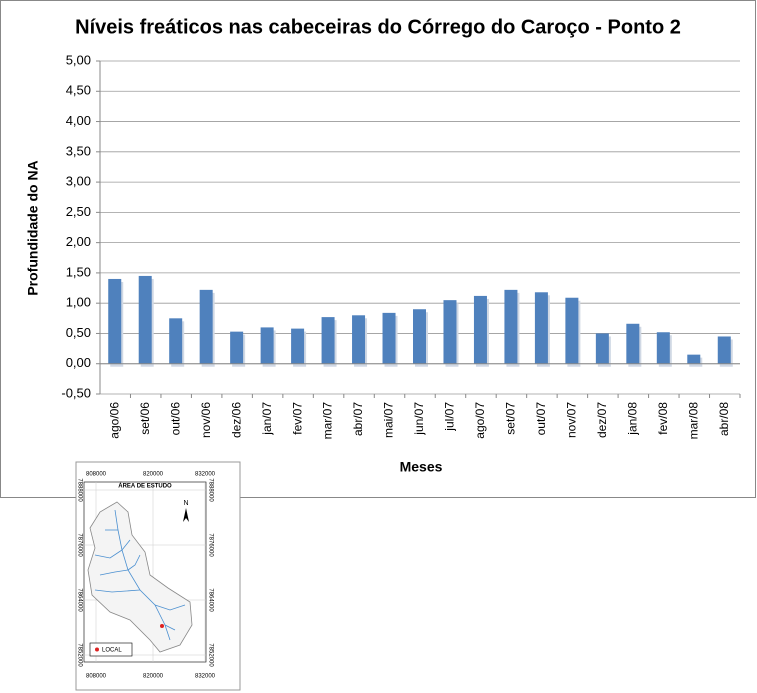 The image size is (757, 693). What do you see at coordinates (328, 421) in the screenshot?
I see `x-tick-label: mar/07` at bounding box center [328, 421].